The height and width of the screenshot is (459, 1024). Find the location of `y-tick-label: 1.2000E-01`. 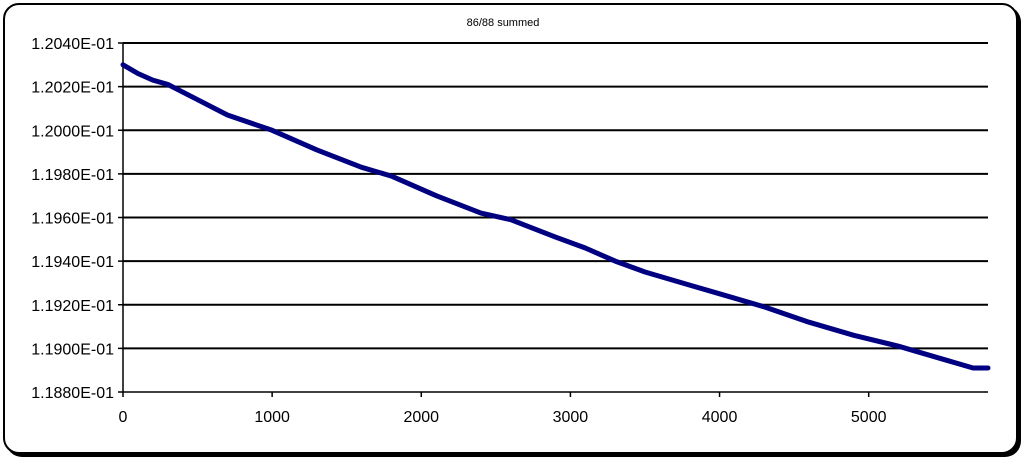

y-tick-label: 1.2000E-01 is located at coordinates (72, 131).